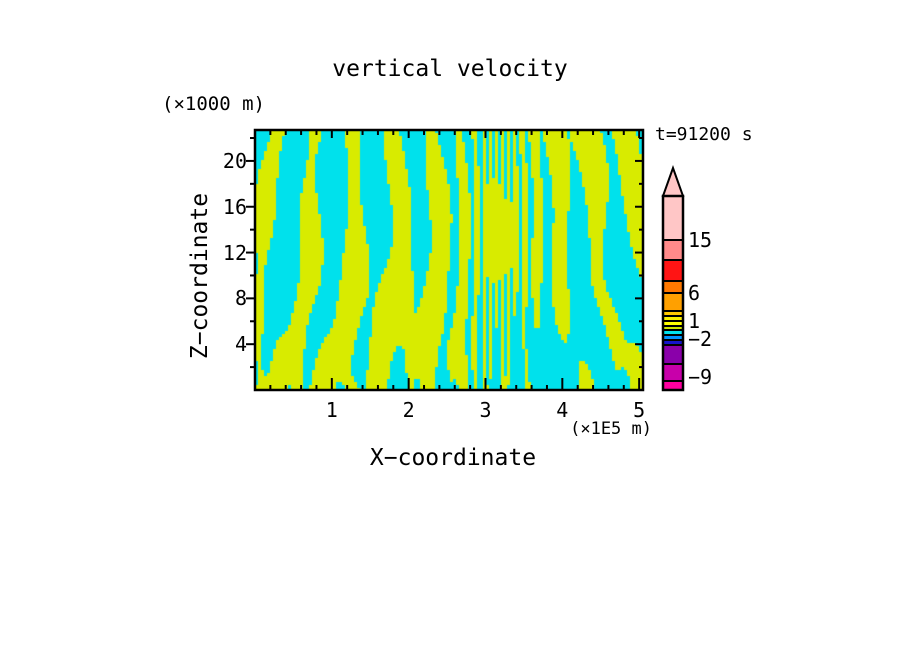 The width and height of the screenshot is (904, 654). What do you see at coordinates (240, 344) in the screenshot?
I see `z-tick-label: 4` at bounding box center [240, 344].